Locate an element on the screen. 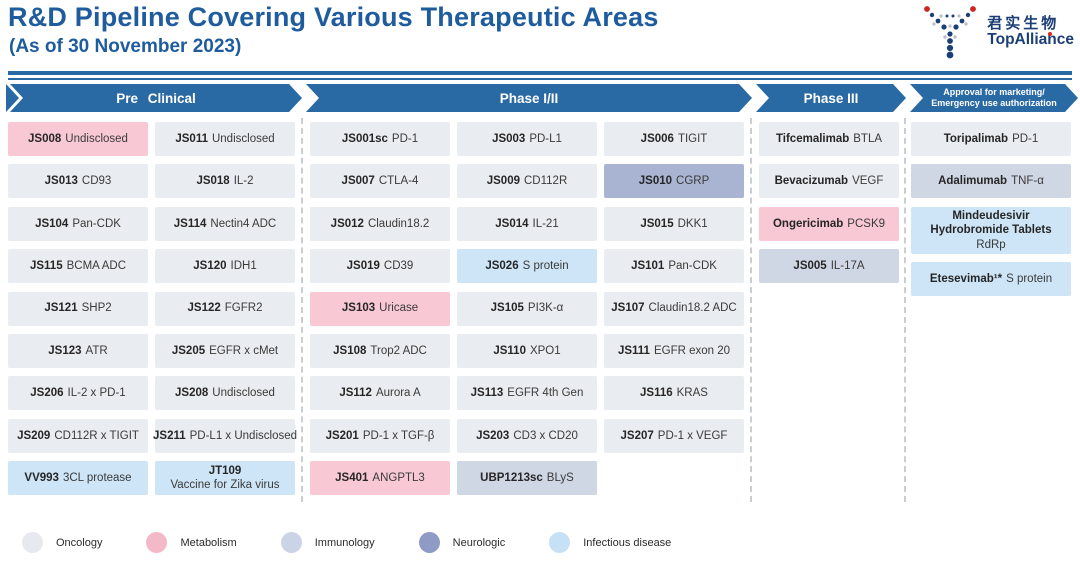 Image resolution: width=1080 pixels, height=561 pixels. drug-code: JS207 is located at coordinates (637, 435).